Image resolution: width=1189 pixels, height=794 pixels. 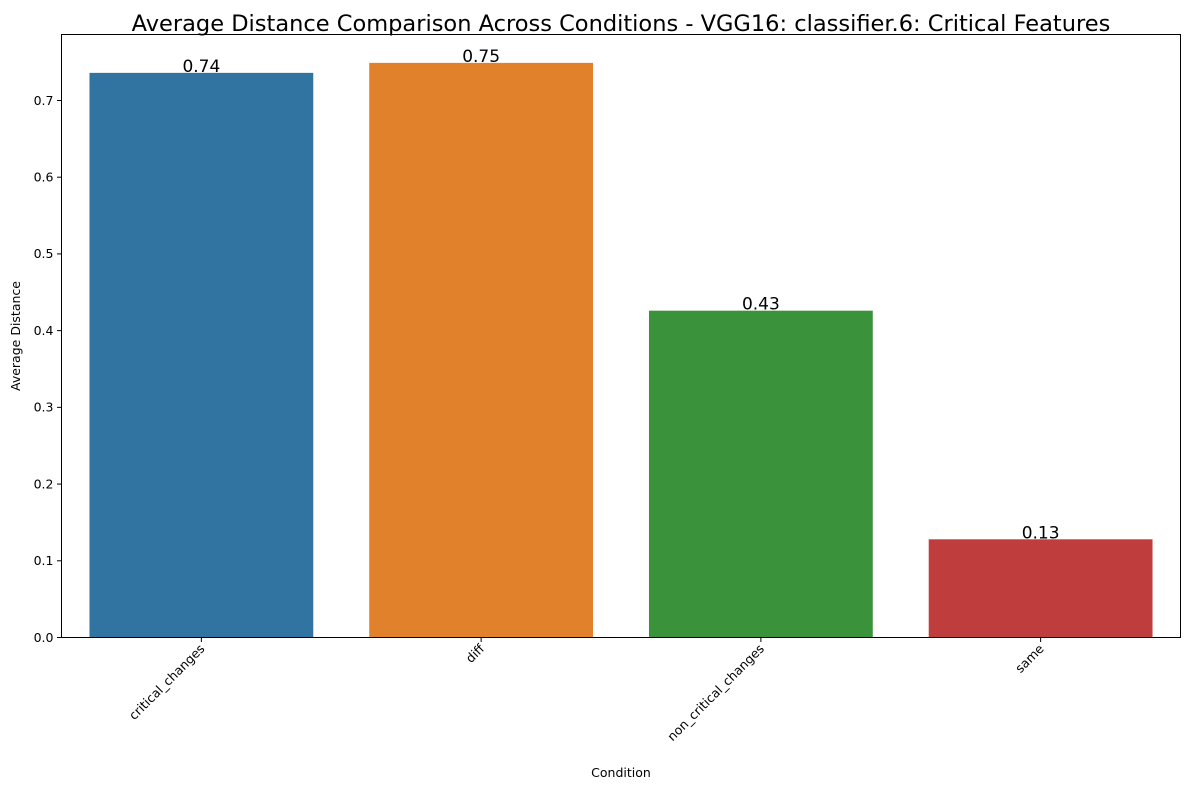 What do you see at coordinates (44, 483) in the screenshot?
I see `y-tick-label: 0.2` at bounding box center [44, 483].